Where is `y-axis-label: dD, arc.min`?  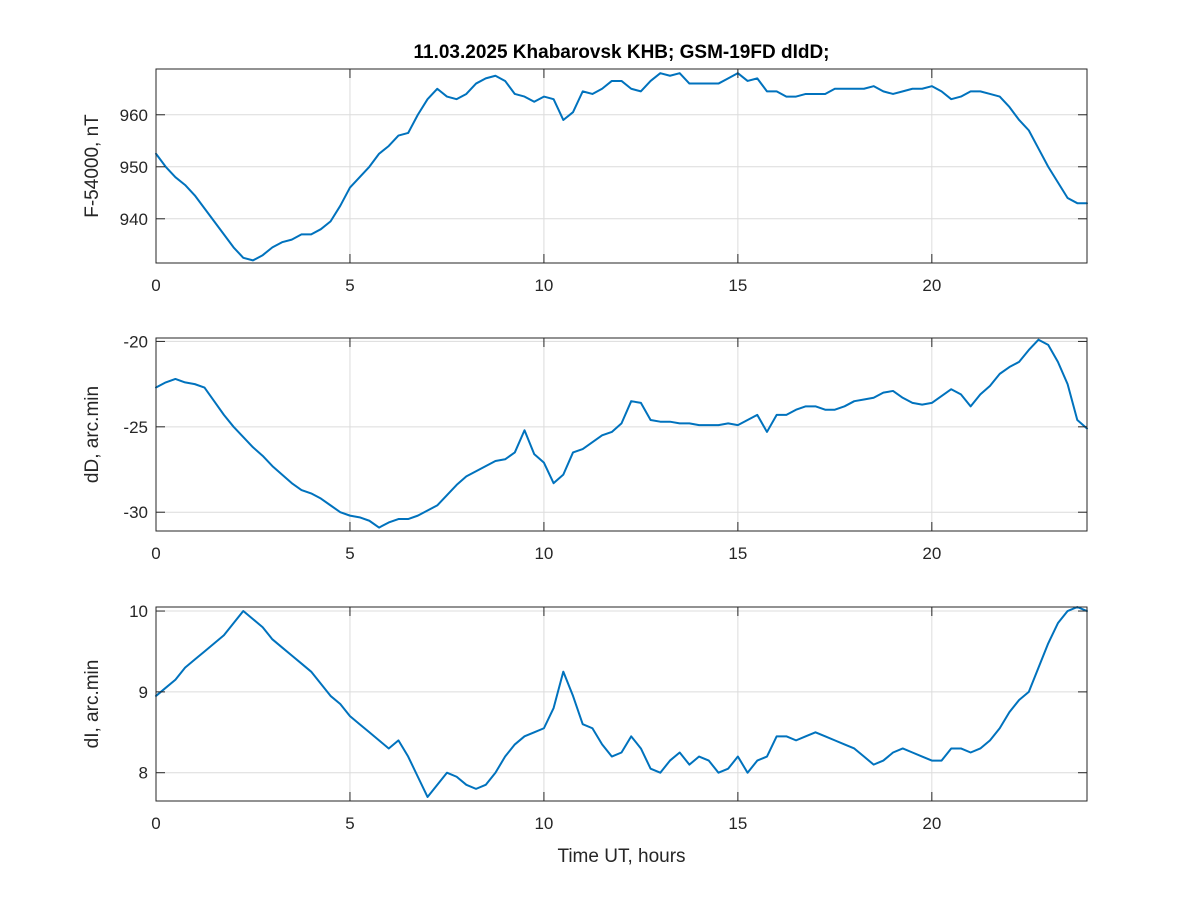 y-axis-label: dD, arc.min is located at coordinates (92, 434).